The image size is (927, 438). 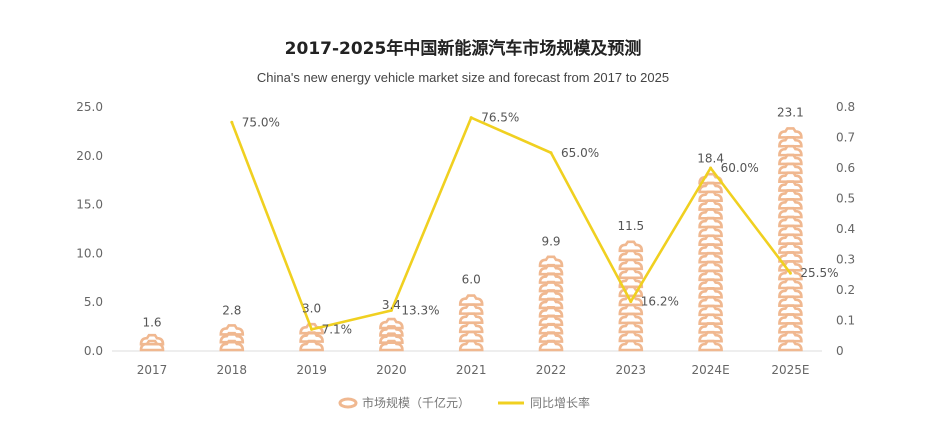 I want to click on left-axis-tick: 25.0, so click(x=89, y=107).